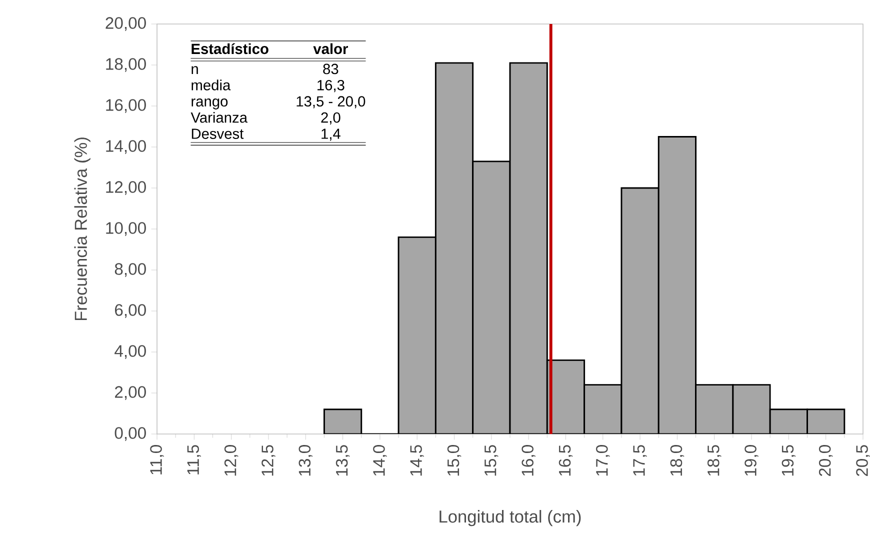  I want to click on y-tick-label: 14,00, so click(126, 147).